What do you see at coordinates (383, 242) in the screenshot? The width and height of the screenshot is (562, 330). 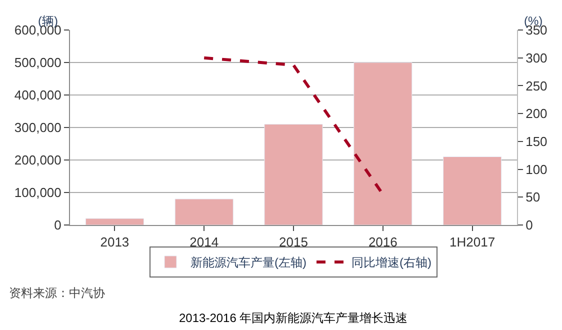 I see `x-tick-label: 2016` at bounding box center [383, 242].